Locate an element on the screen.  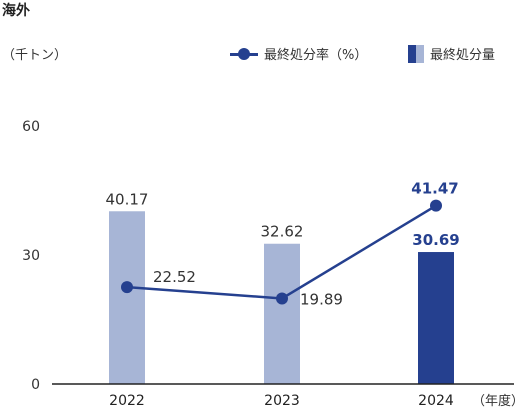
x-tick-label: 2022 is located at coordinates (127, 400).